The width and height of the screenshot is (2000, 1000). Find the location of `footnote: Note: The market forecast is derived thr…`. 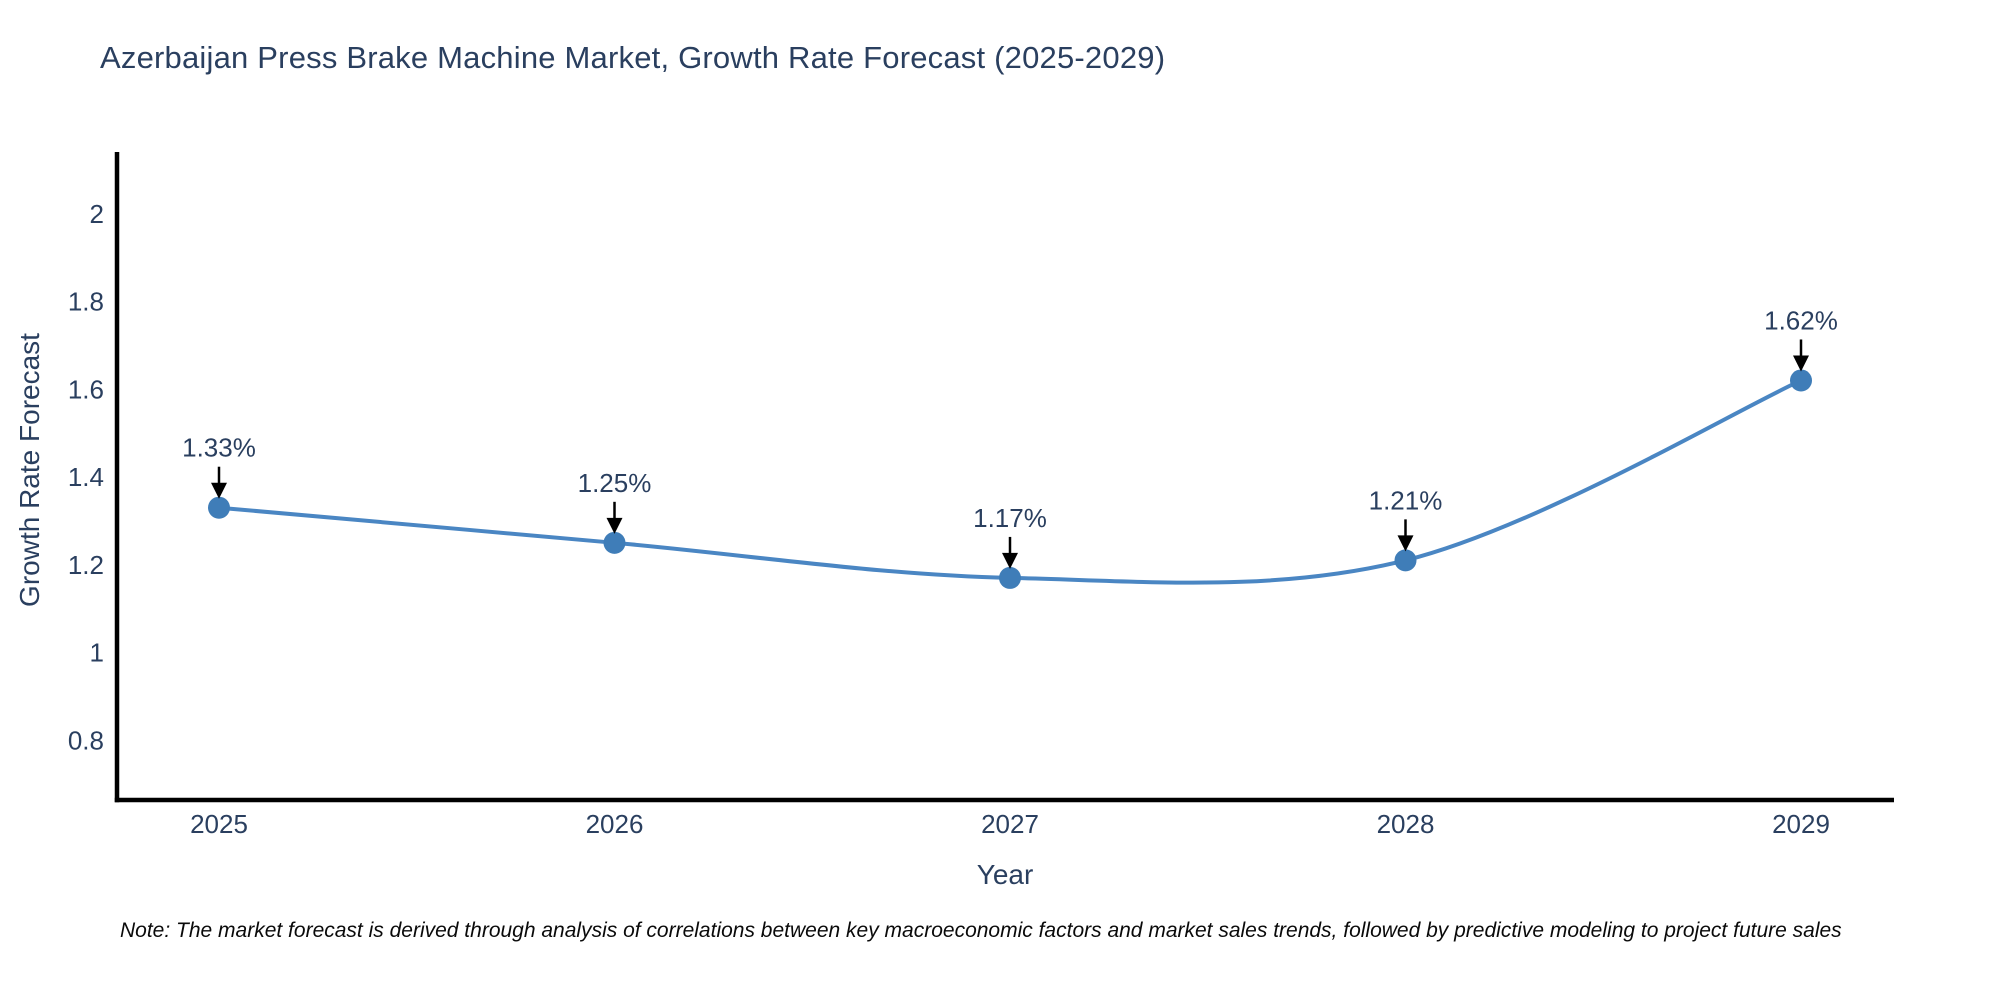

footnote: Note: The market forecast is derived thr… is located at coordinates (981, 930).